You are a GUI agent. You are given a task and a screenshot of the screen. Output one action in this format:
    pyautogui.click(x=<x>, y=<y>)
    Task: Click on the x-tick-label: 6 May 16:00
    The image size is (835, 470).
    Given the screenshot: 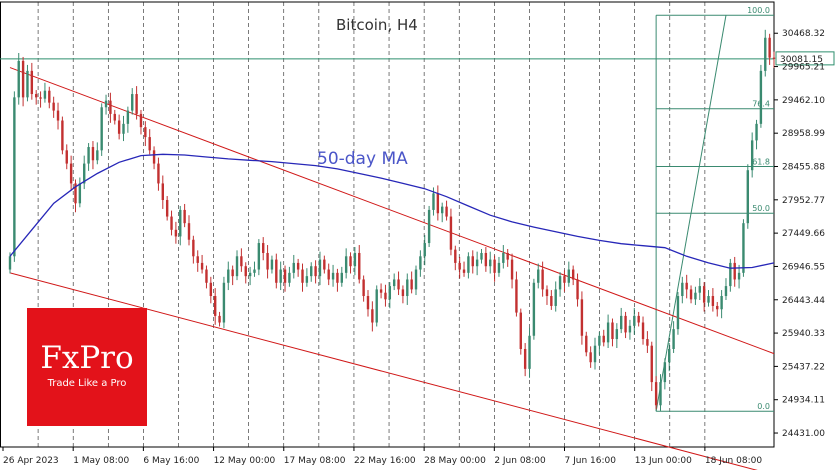 What is the action you would take?
    pyautogui.click(x=171, y=461)
    